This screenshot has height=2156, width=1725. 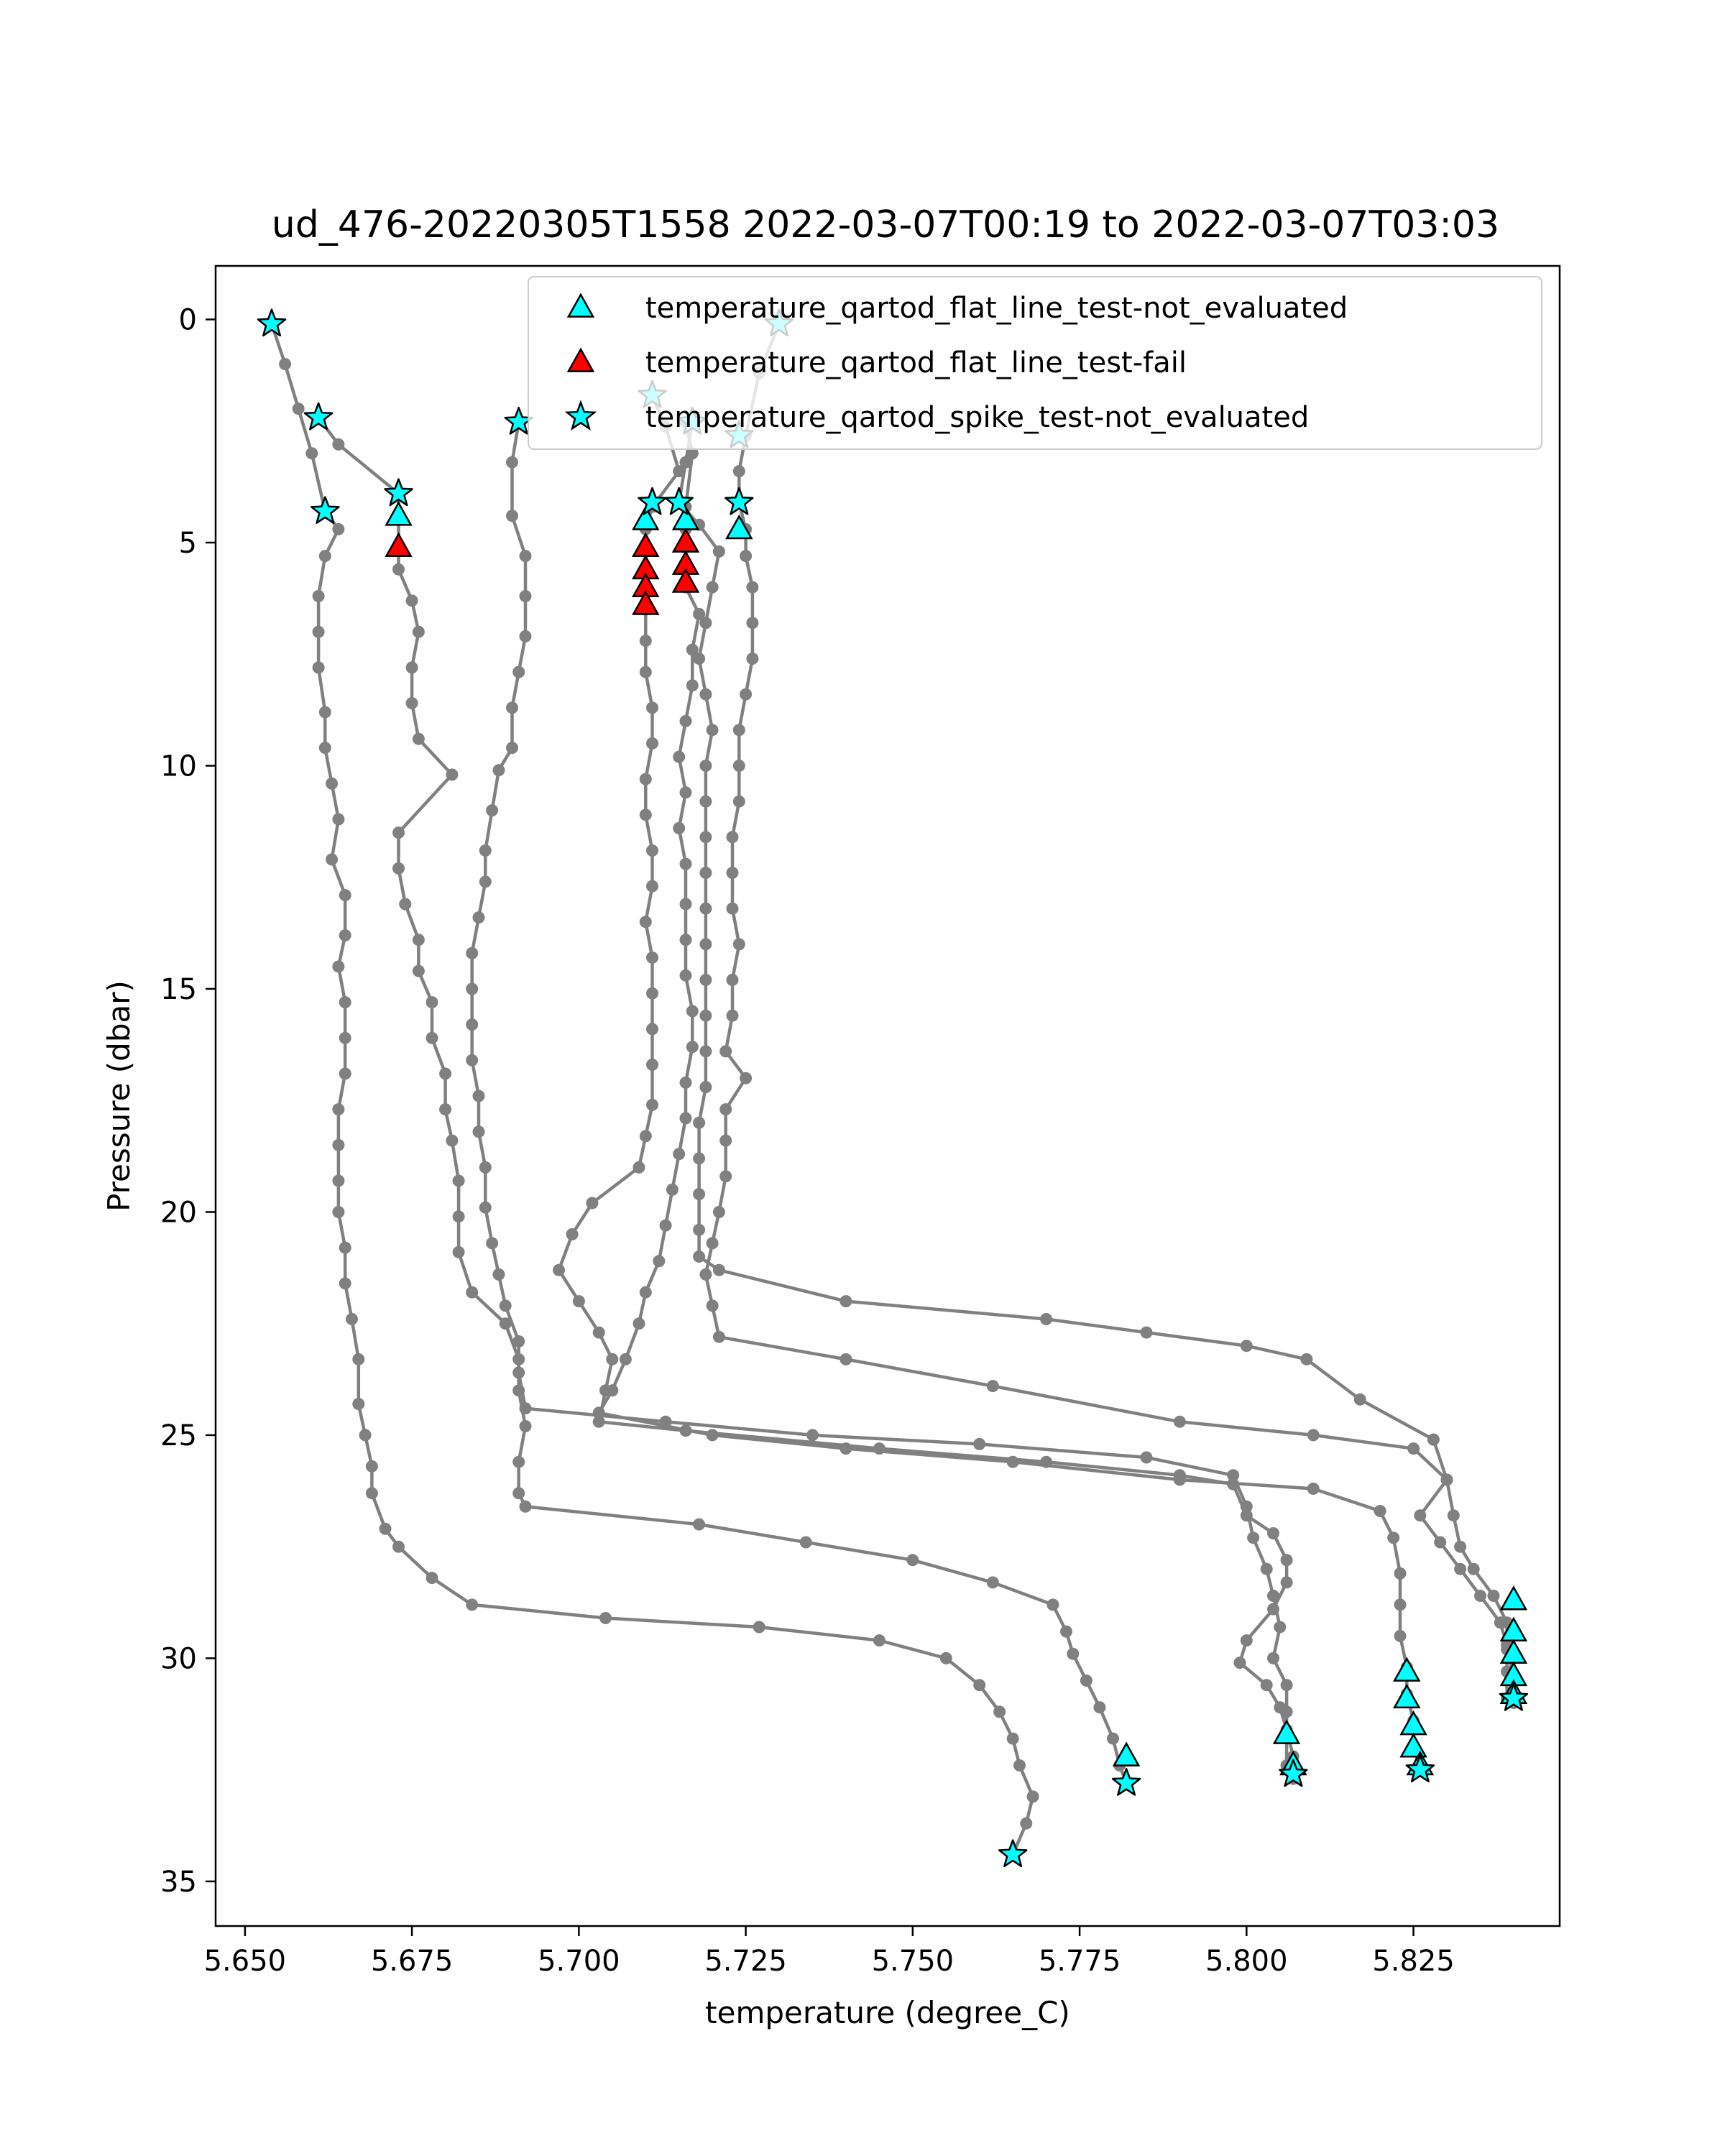 I want to click on x-axis: 5.650 5.675 5.700 5.725 5.750 5.775 5.800 5.825, so click(x=829, y=1952).